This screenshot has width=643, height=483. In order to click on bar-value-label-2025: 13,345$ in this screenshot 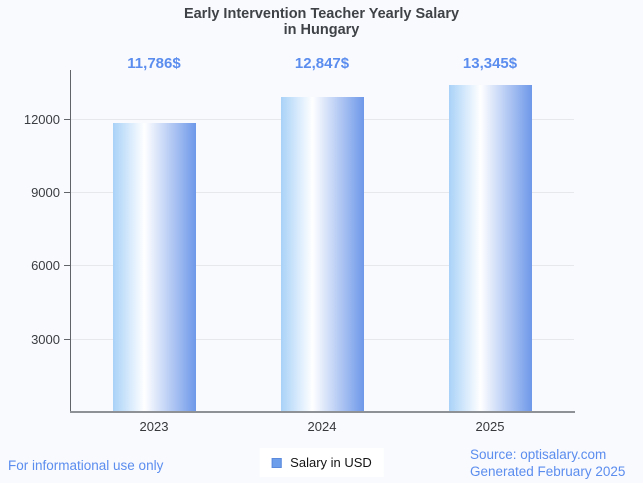, I will do `click(490, 63)`.